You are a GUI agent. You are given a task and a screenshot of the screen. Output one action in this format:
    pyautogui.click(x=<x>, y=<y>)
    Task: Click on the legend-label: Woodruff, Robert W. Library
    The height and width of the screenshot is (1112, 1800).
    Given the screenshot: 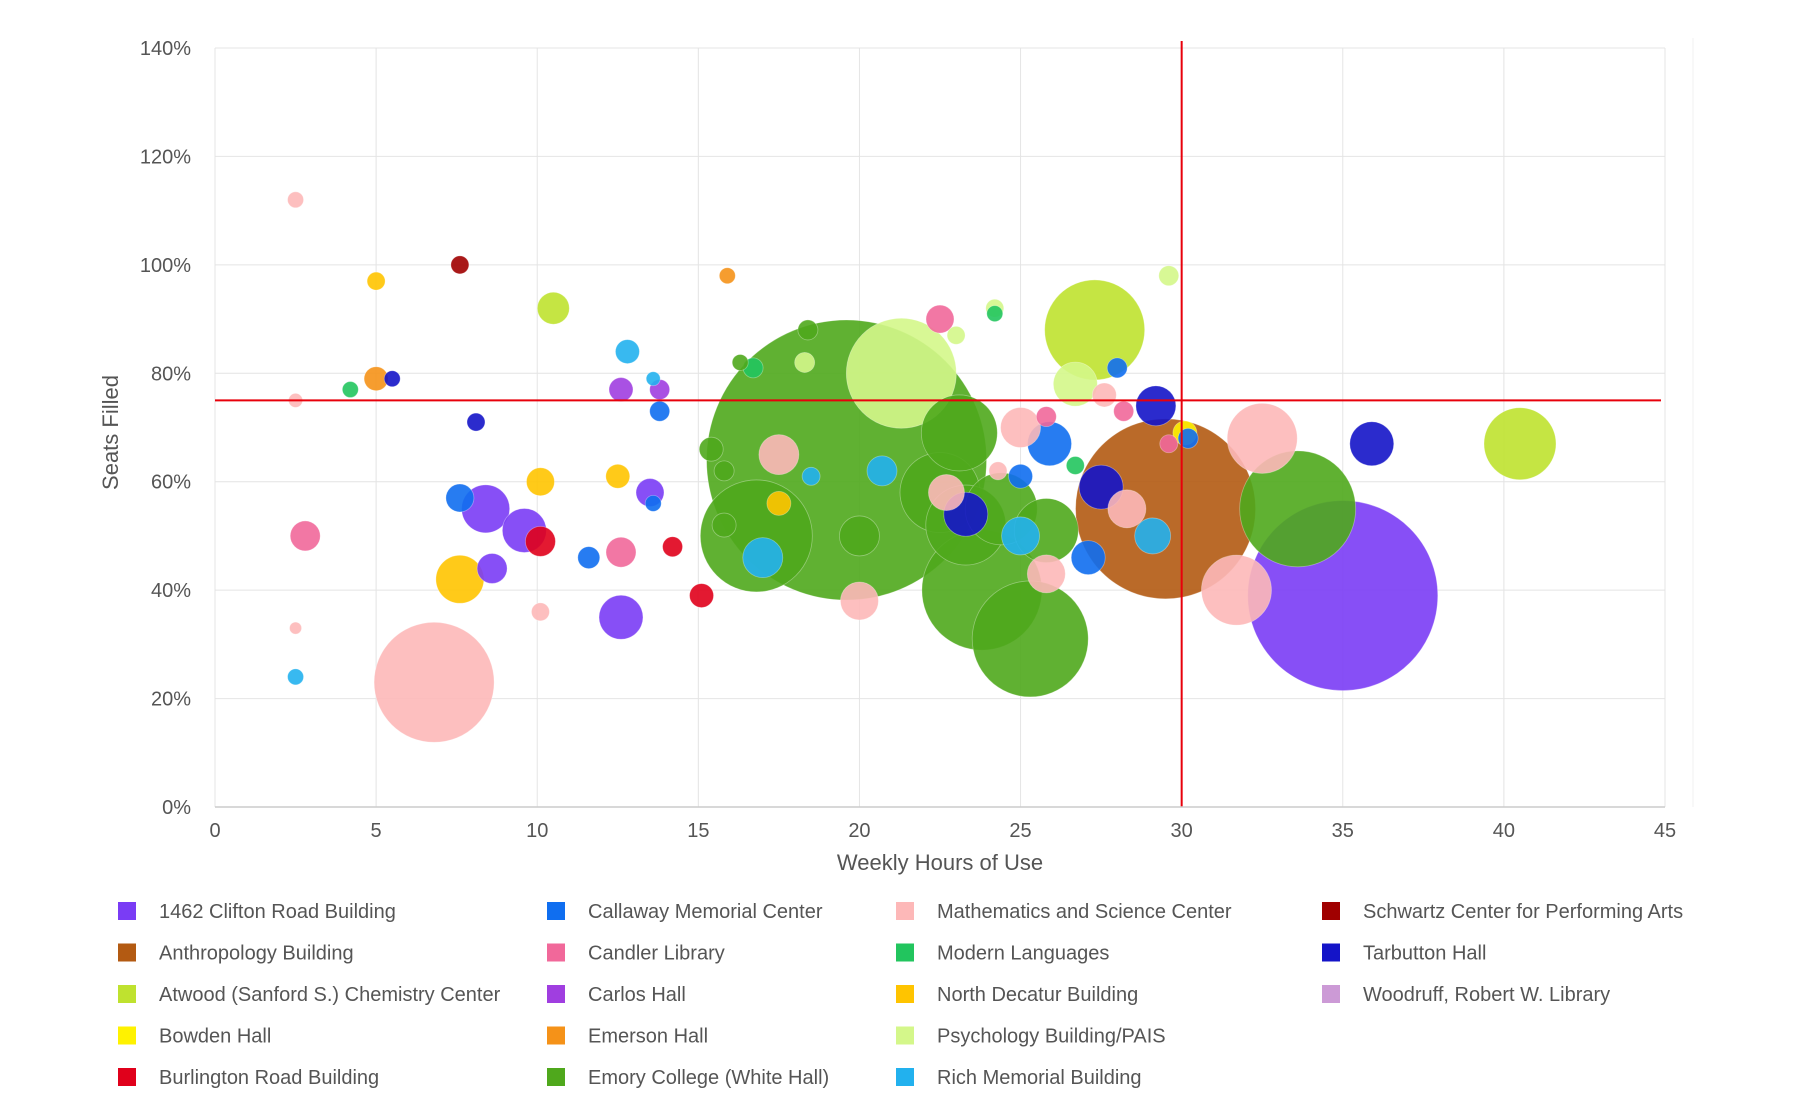 What is the action you would take?
    pyautogui.click(x=1486, y=995)
    